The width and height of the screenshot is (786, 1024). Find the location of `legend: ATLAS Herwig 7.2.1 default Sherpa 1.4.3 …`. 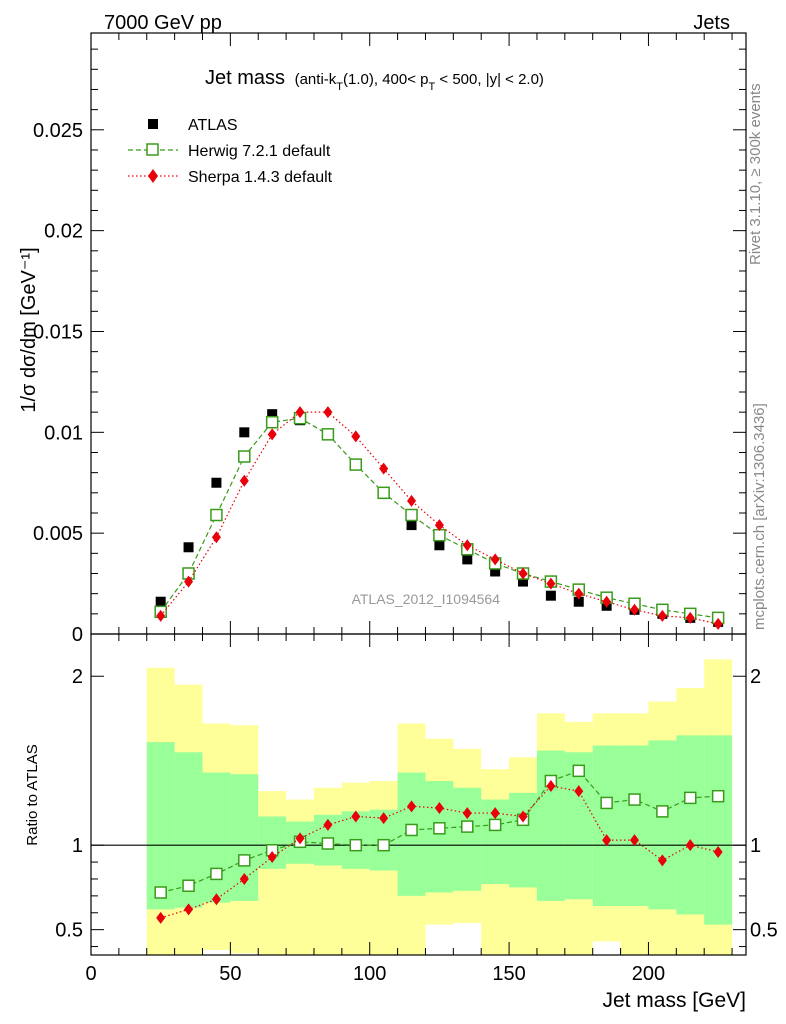

legend: ATLAS Herwig 7.2.1 default Sherpa 1.4.3 … is located at coordinates (230, 151).